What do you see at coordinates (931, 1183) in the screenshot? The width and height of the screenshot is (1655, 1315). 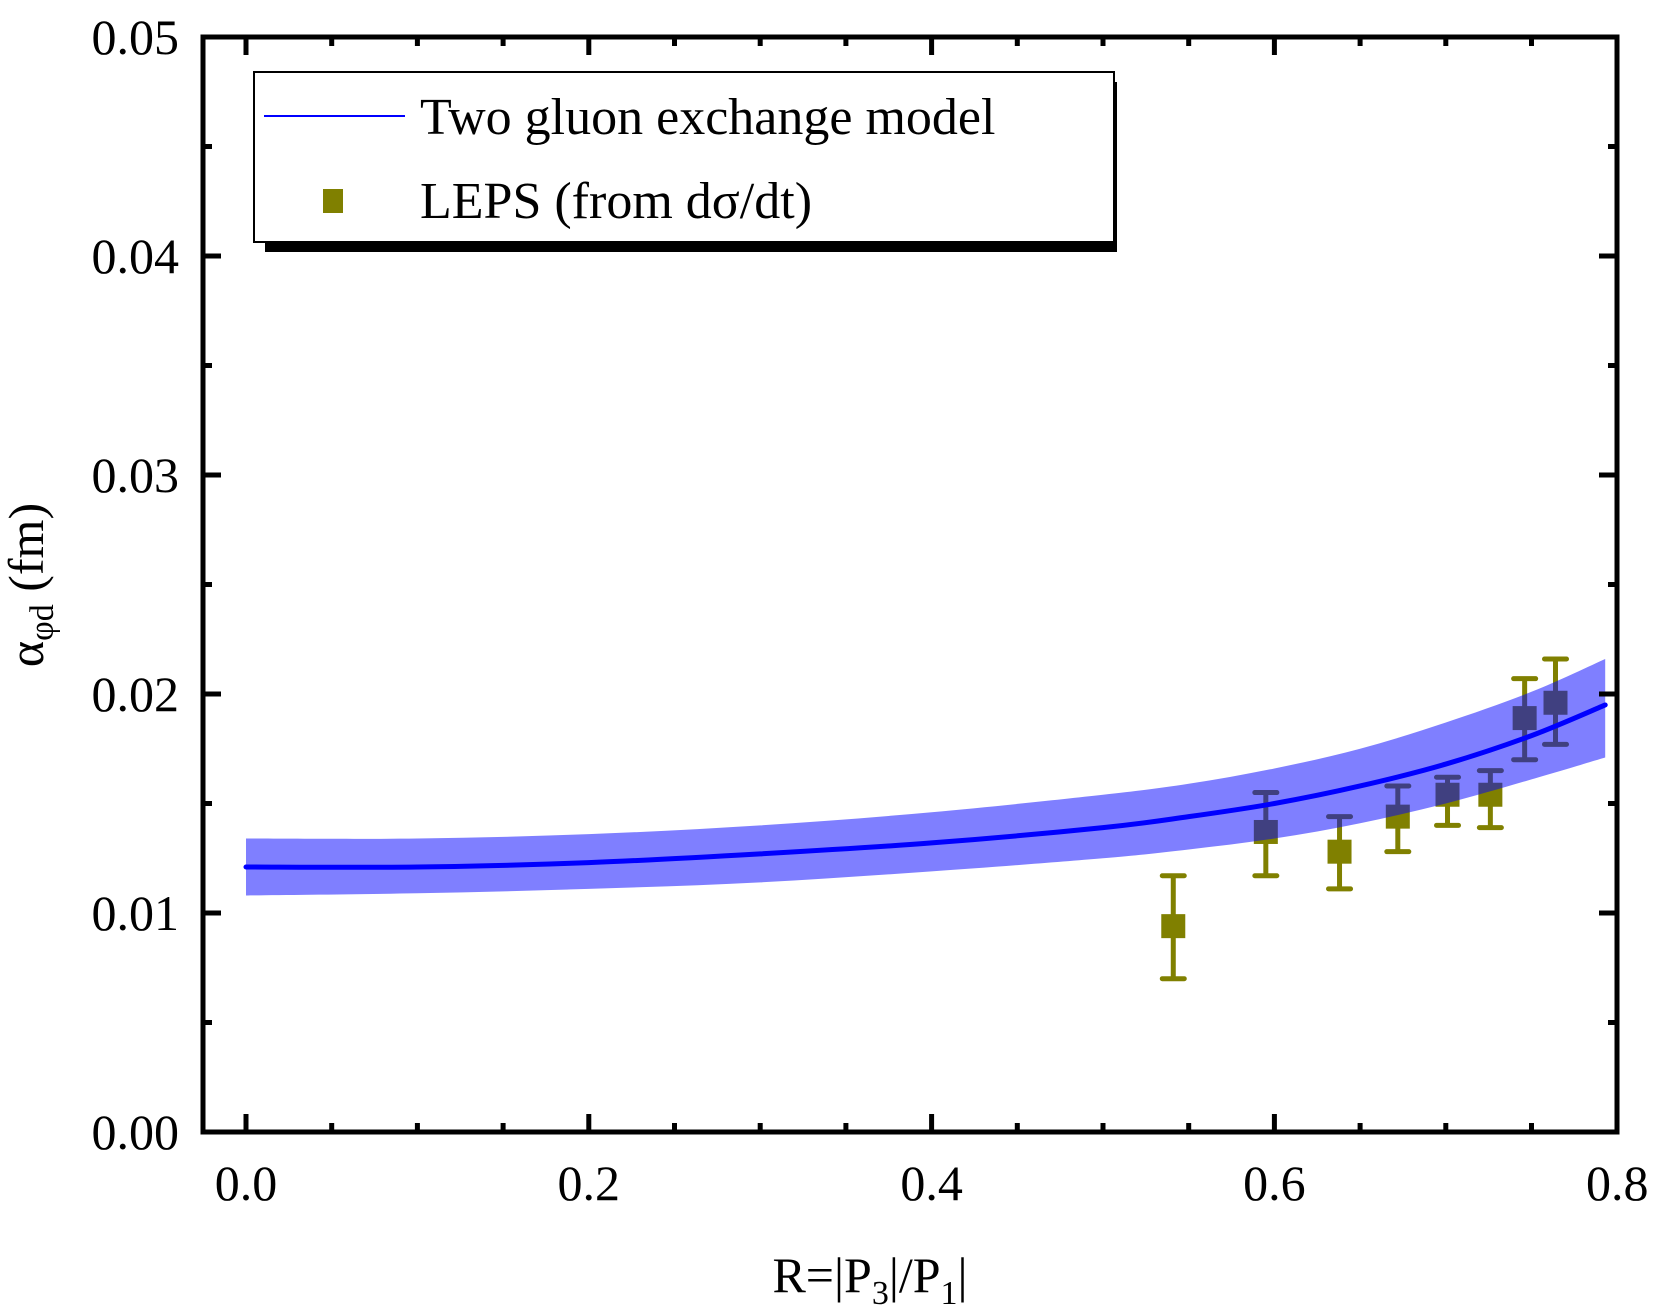 I see `x-tick-label: 0.4` at bounding box center [931, 1183].